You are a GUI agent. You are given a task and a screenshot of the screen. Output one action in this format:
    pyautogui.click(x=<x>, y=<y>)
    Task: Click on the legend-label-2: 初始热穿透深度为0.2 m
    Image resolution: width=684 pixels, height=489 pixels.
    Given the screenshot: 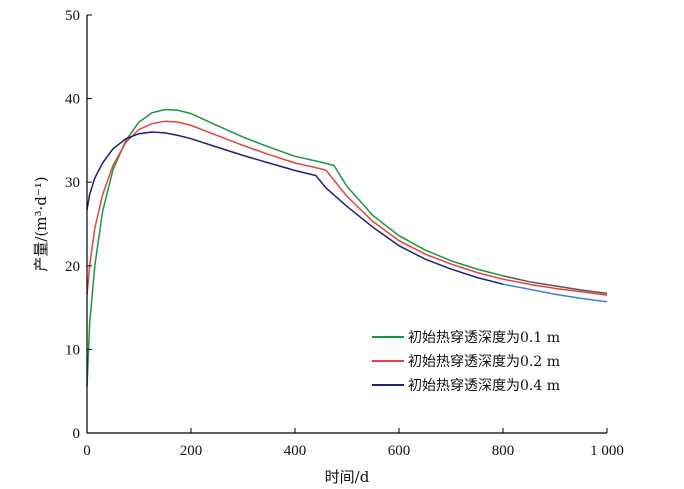 What is the action you would take?
    pyautogui.click(x=484, y=361)
    